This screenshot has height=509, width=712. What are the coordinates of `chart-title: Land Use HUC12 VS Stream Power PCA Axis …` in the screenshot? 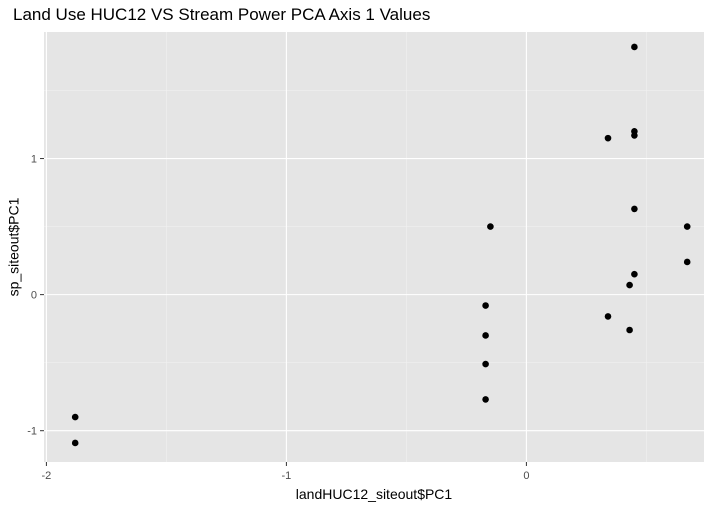 It's located at (222, 14).